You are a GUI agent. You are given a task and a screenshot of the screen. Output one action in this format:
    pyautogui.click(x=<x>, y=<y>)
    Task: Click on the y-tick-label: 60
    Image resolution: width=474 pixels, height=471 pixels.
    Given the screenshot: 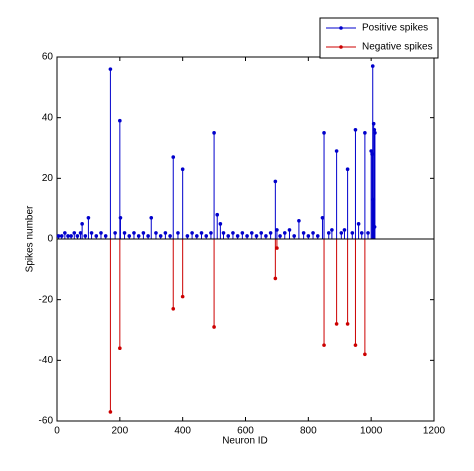 What is the action you would take?
    pyautogui.click(x=48, y=57)
    